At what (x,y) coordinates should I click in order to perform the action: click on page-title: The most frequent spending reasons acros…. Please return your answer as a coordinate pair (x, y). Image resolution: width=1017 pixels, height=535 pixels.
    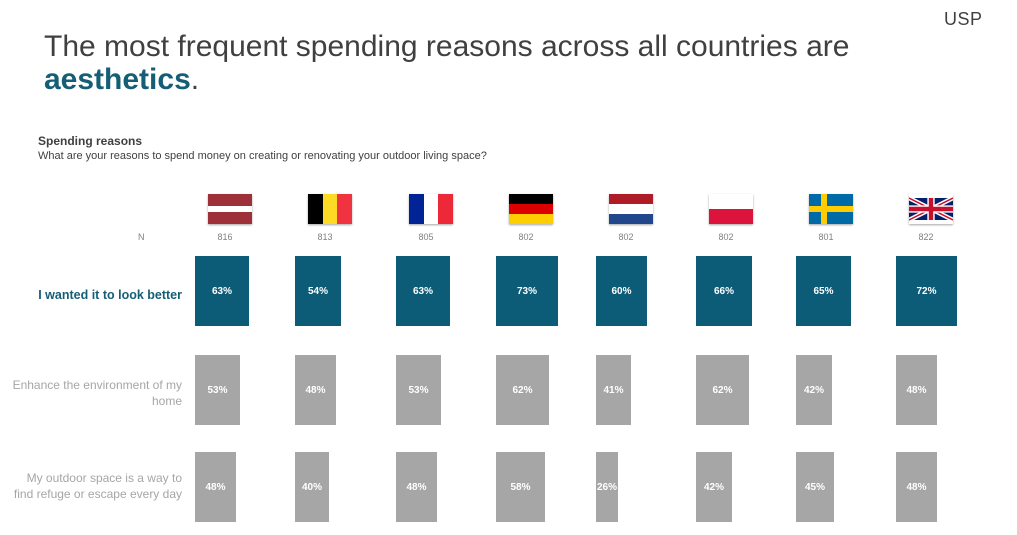
    Looking at the image, I should click on (494, 63).